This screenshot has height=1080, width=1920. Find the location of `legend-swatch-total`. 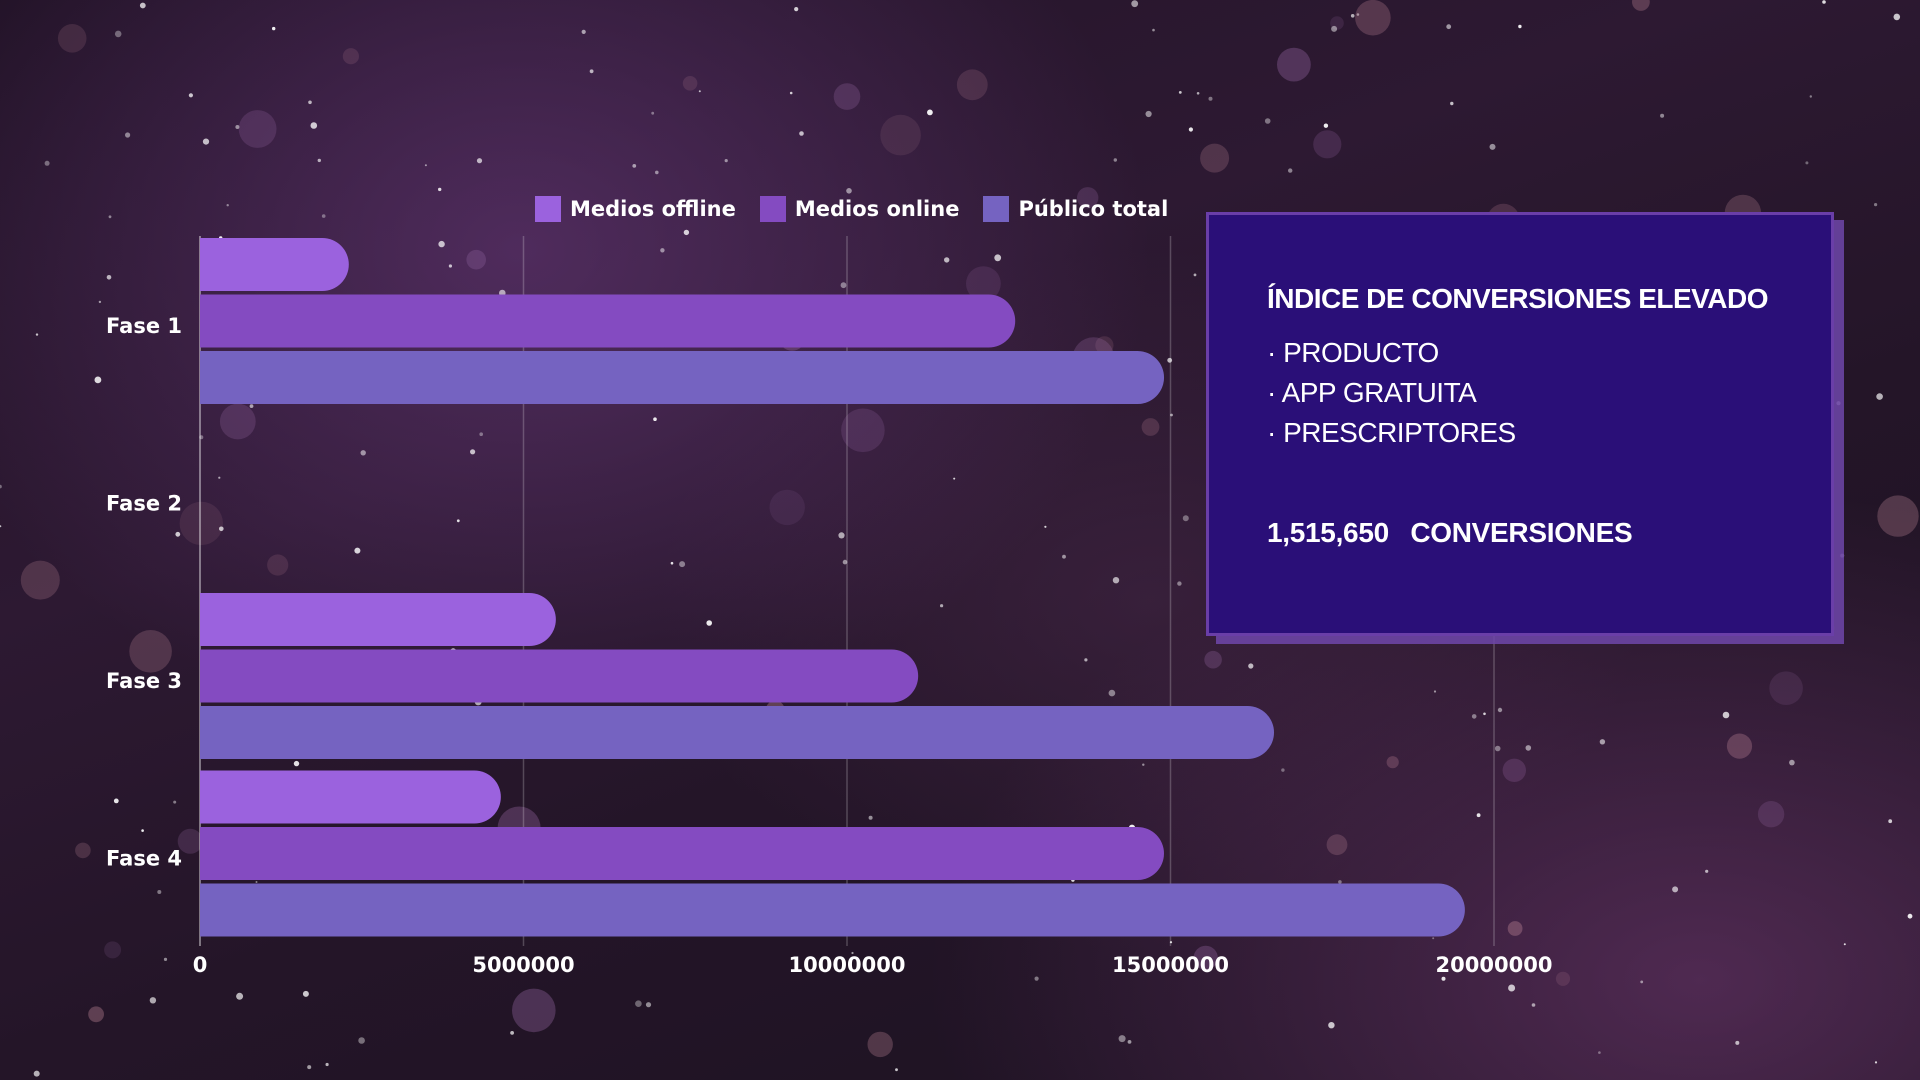

legend-swatch-total is located at coordinates (996, 209).